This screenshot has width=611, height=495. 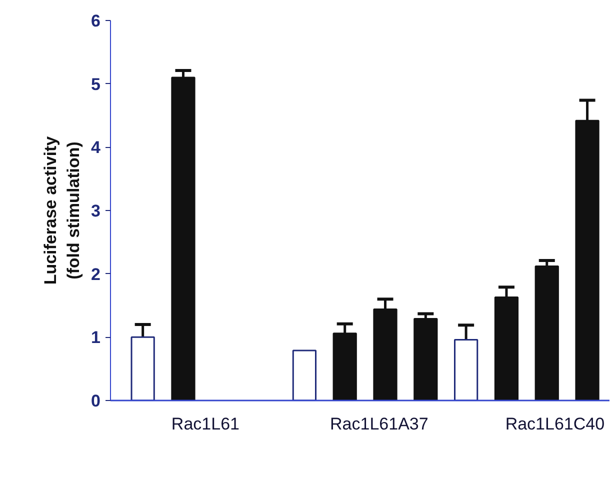 I want to click on y-tick-label: 4, so click(x=96, y=148).